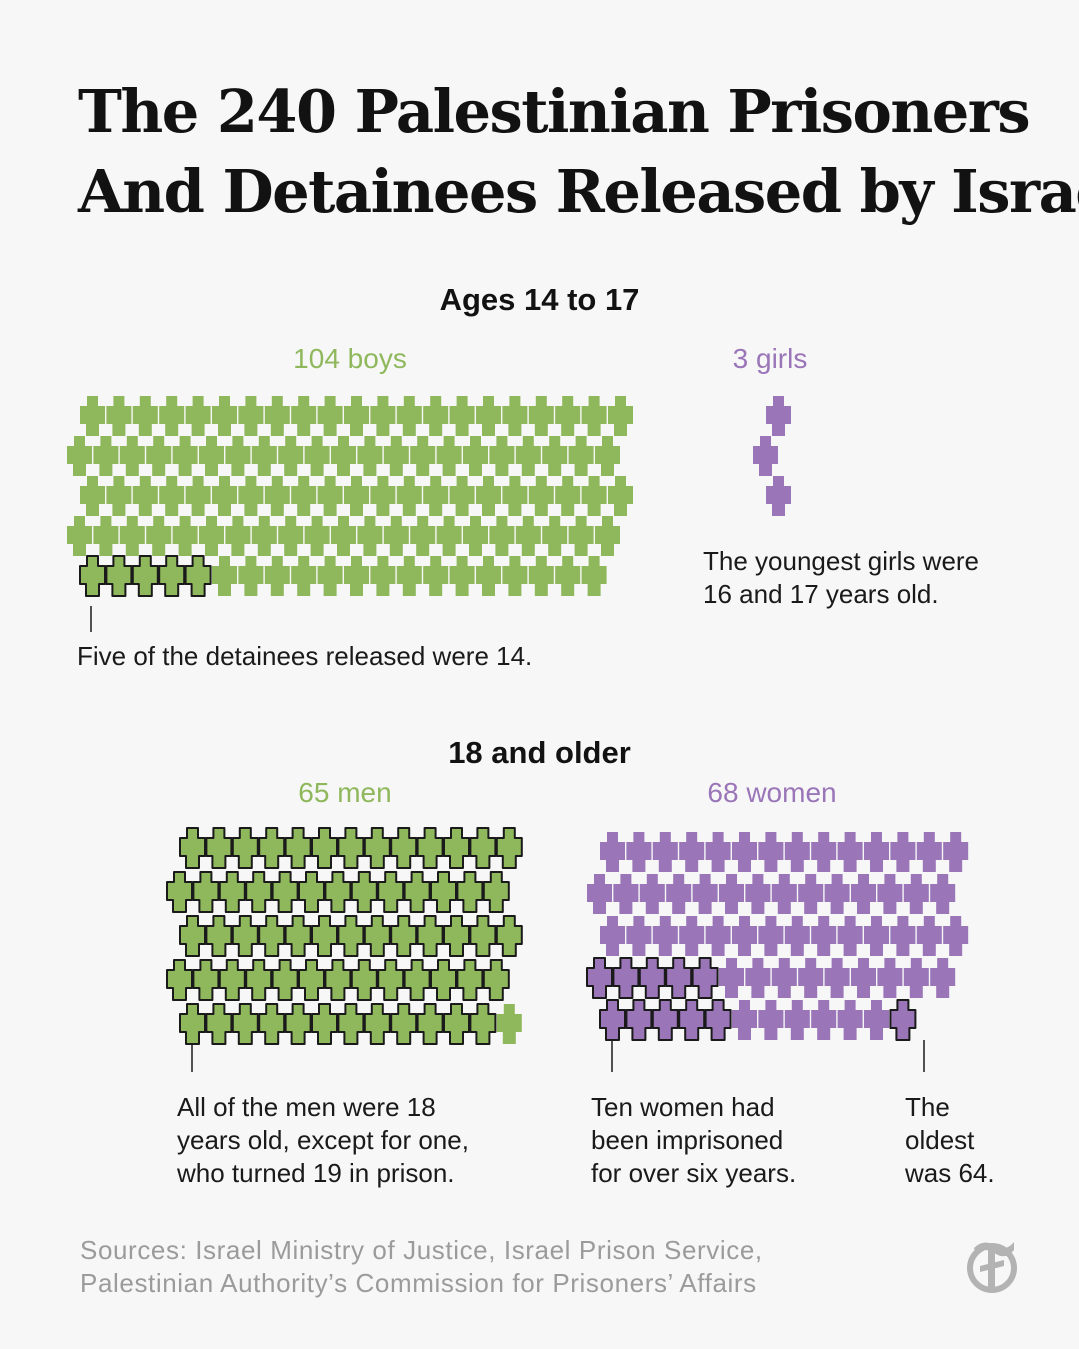  What do you see at coordinates (350, 358) in the screenshot?
I see `boys-label: 104 boys` at bounding box center [350, 358].